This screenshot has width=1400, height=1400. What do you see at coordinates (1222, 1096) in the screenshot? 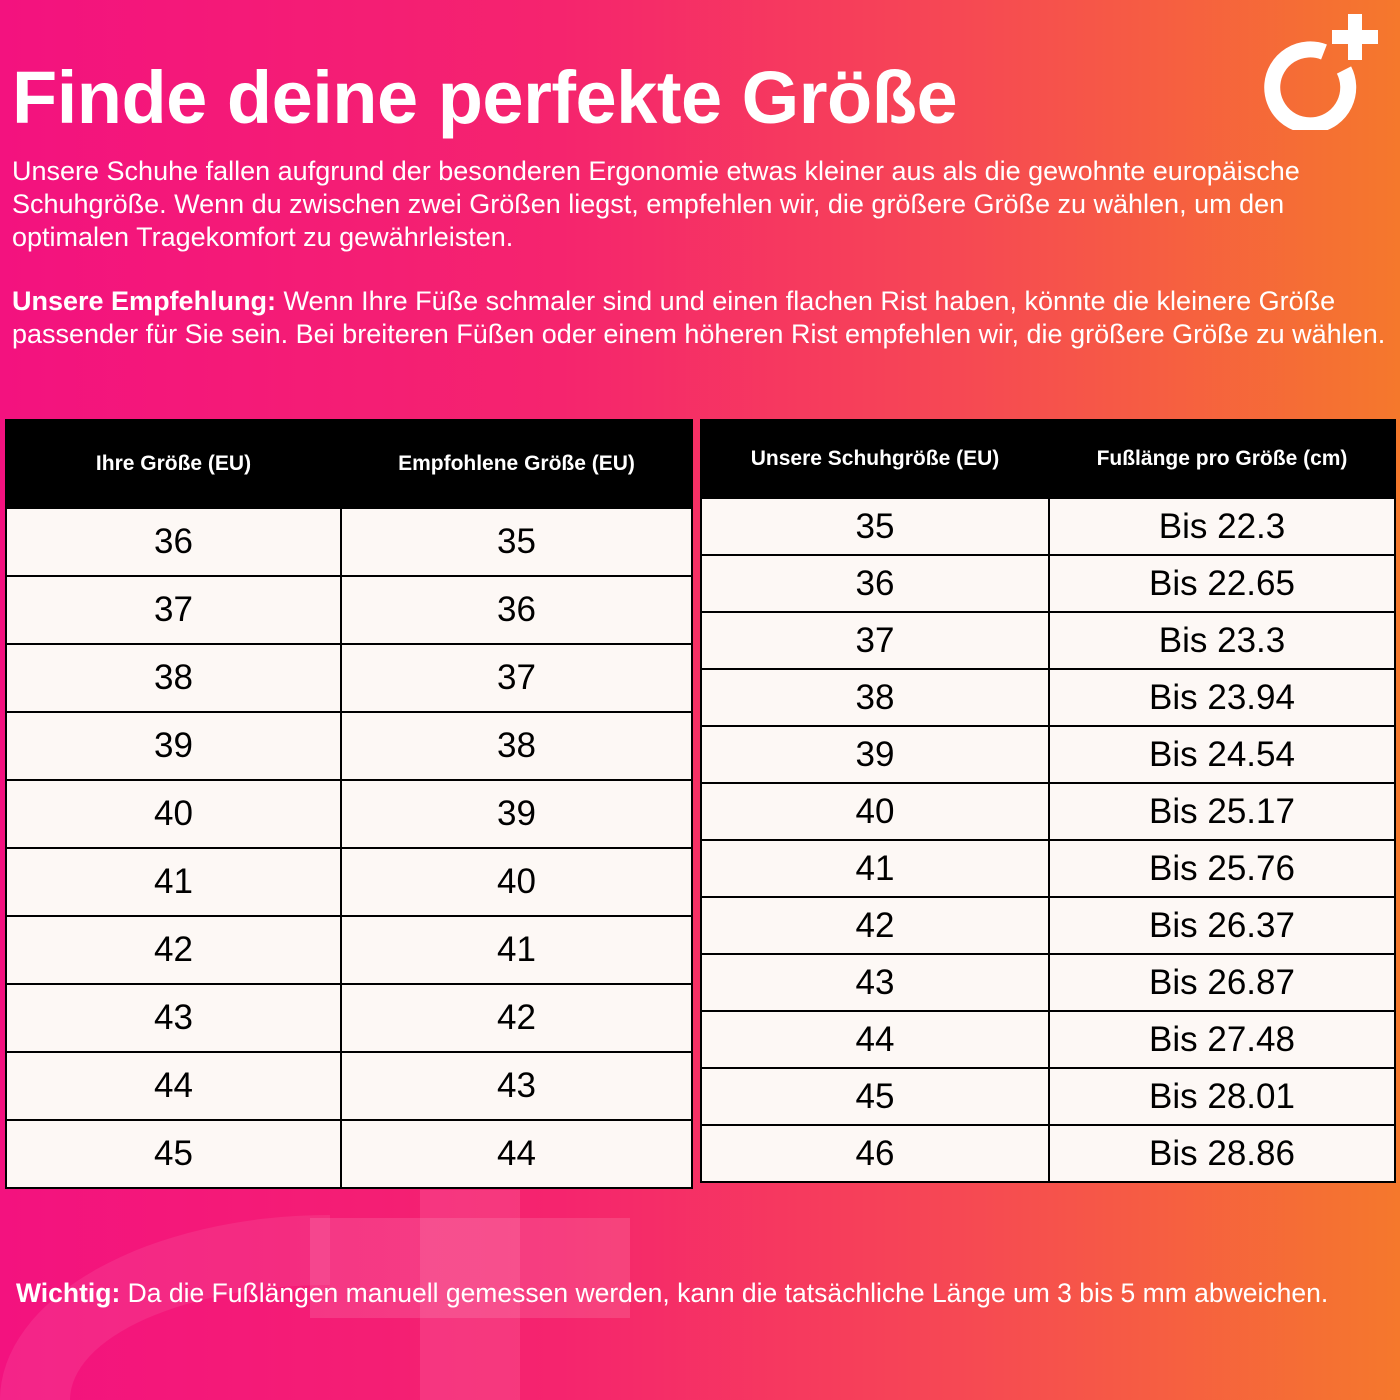
I see `table-cell: Bis 28.01` at bounding box center [1222, 1096].